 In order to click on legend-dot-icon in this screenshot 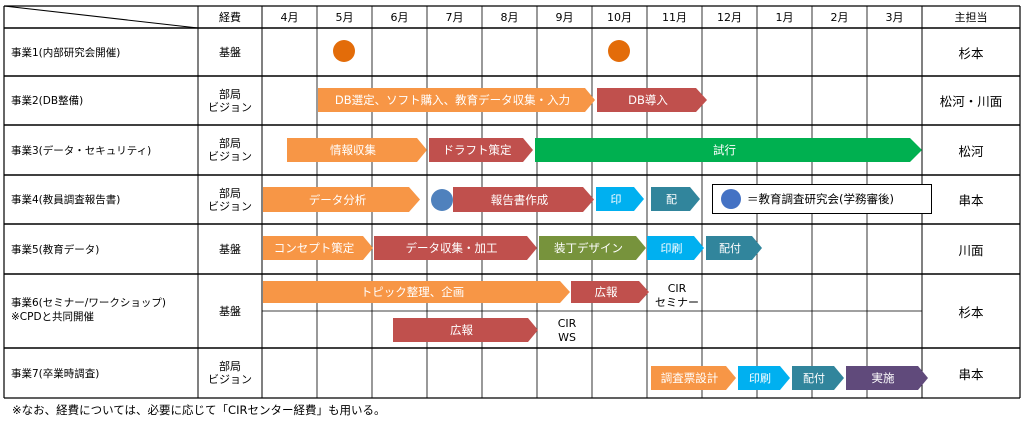, I will do `click(731, 199)`.